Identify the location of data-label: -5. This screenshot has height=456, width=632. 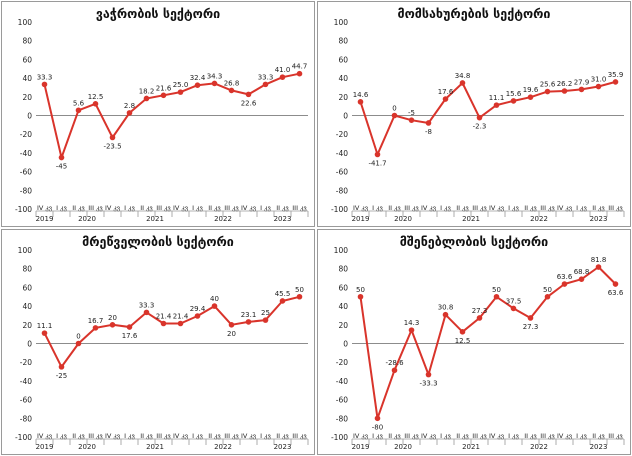
(411, 113).